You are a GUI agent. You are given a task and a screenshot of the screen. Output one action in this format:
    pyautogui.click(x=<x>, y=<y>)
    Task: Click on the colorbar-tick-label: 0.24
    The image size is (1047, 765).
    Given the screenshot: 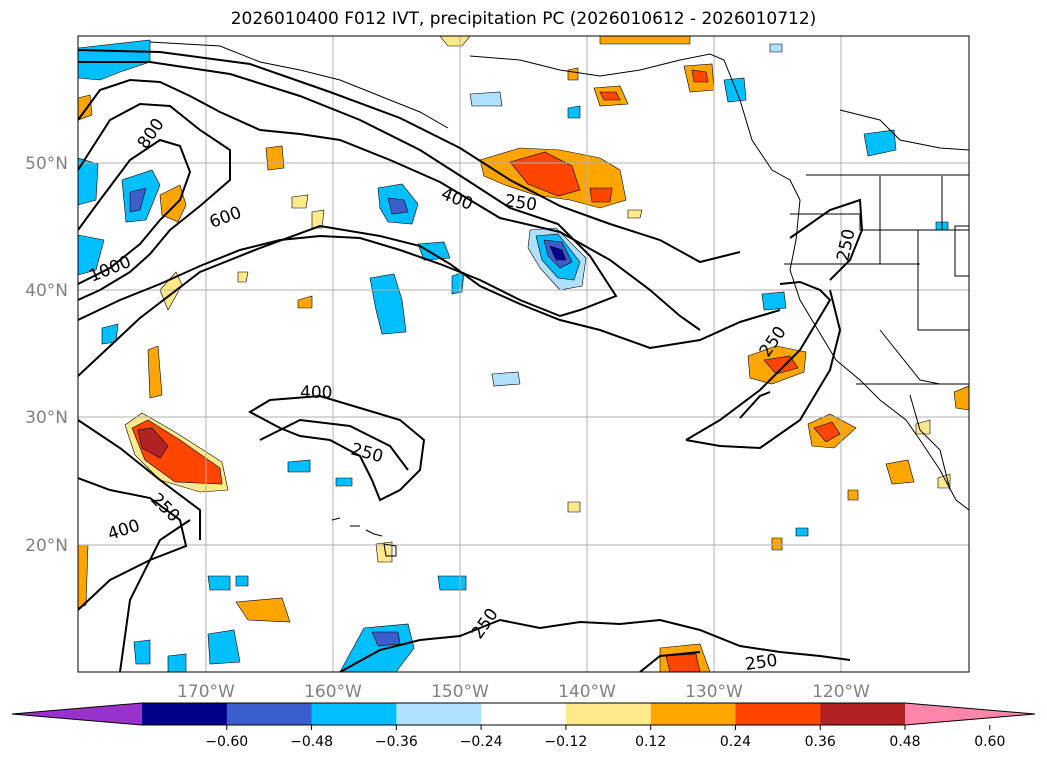 What is the action you would take?
    pyautogui.click(x=735, y=742)
    